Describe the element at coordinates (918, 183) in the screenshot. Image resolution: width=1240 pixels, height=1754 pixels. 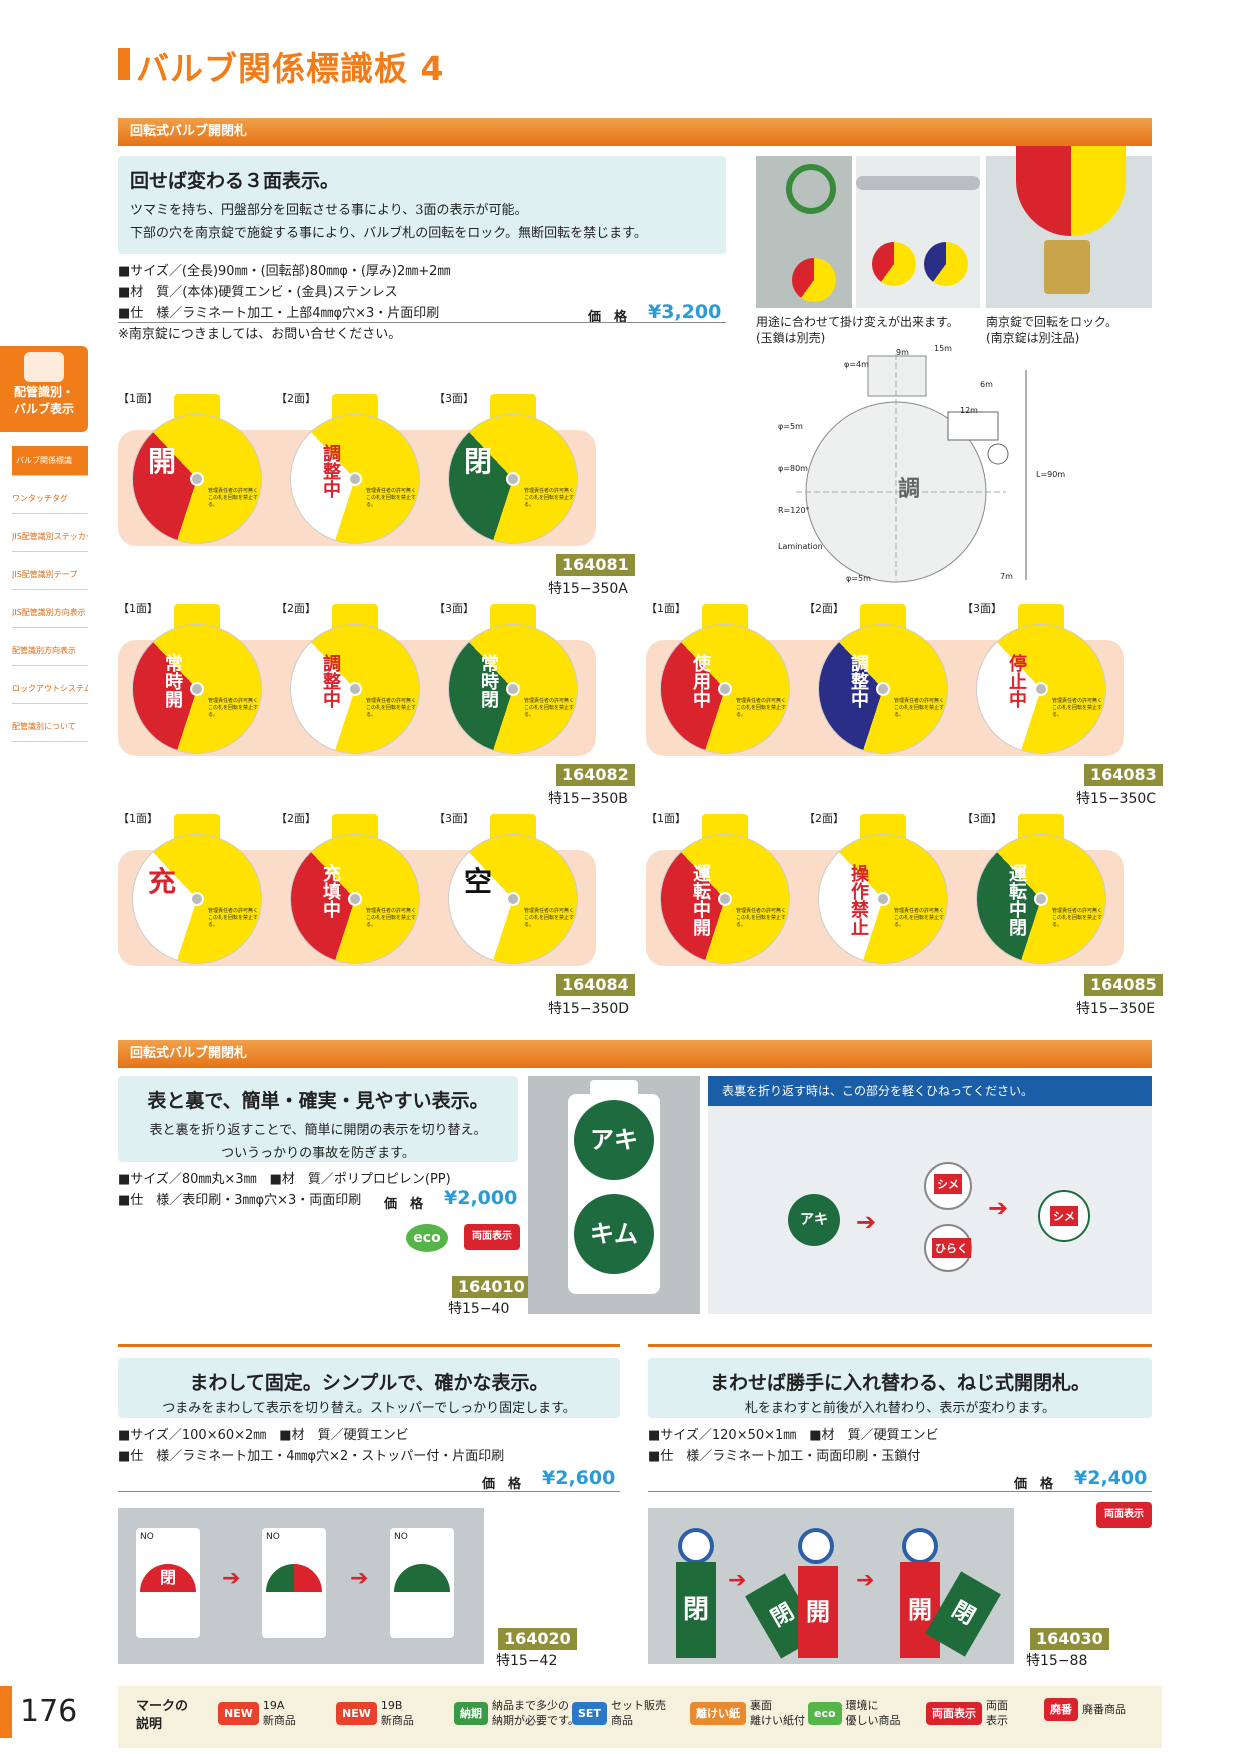
I see `pipe-icon` at that location.